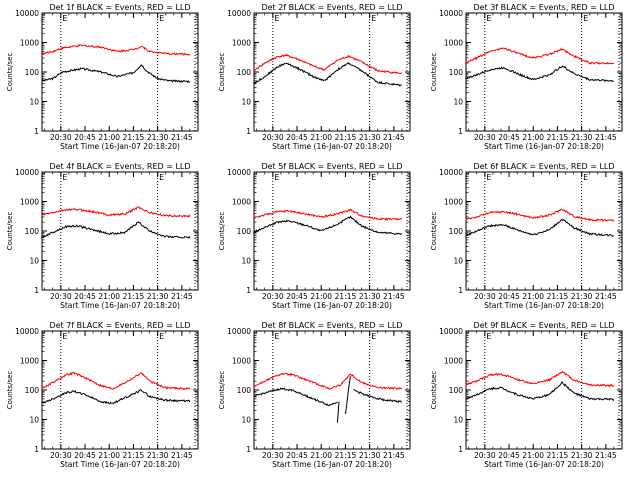 This screenshot has height=480, width=640. I want to click on chart-title: Det 9f BLACK = Events, RED = LLD, so click(543, 325).